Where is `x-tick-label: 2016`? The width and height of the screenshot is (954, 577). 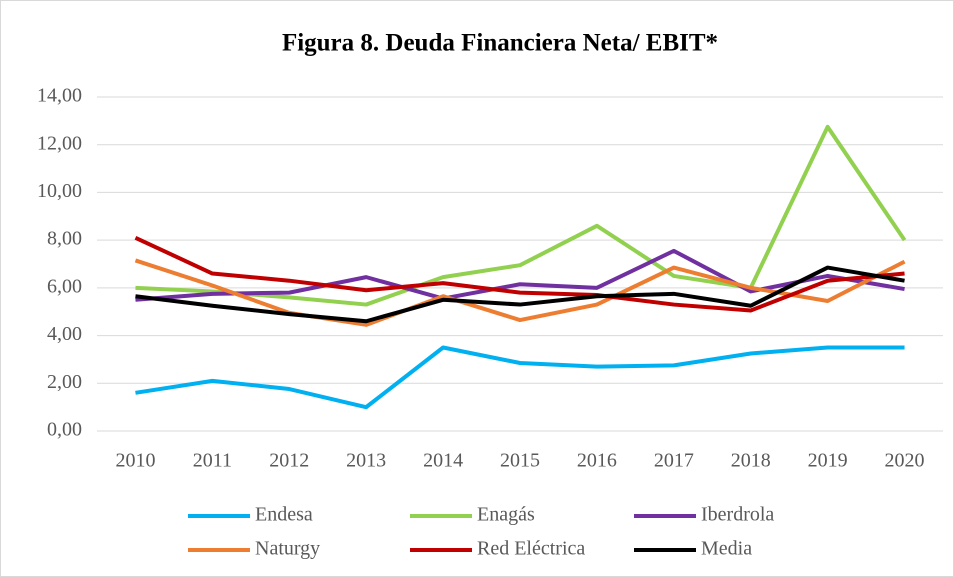
x-tick-label: 2016 is located at coordinates (597, 461).